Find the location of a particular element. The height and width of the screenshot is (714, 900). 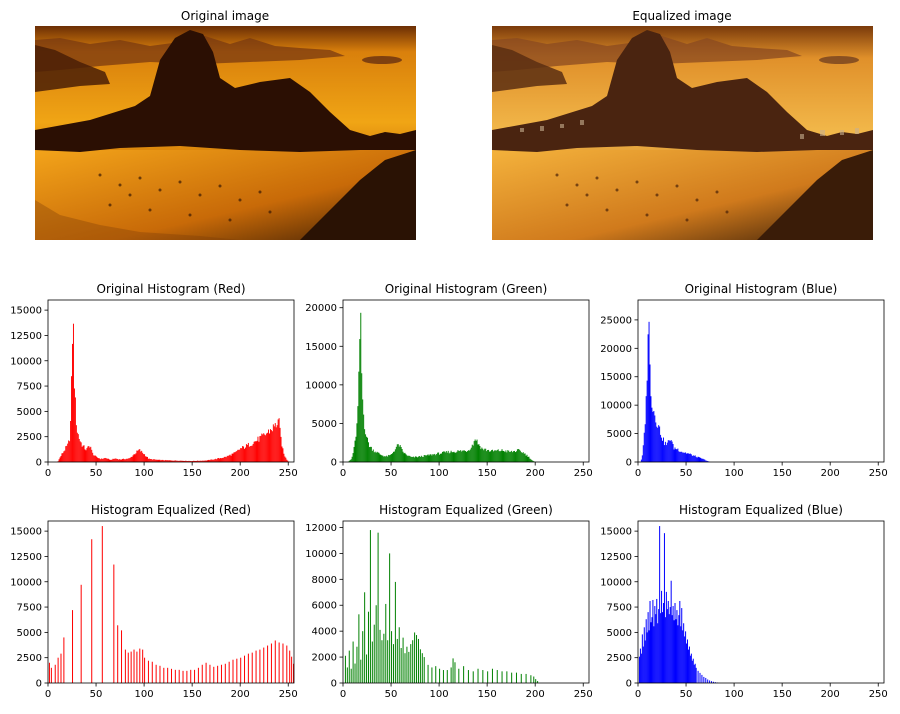

plot-title: Original Histogram (Blue) is located at coordinates (761, 289).